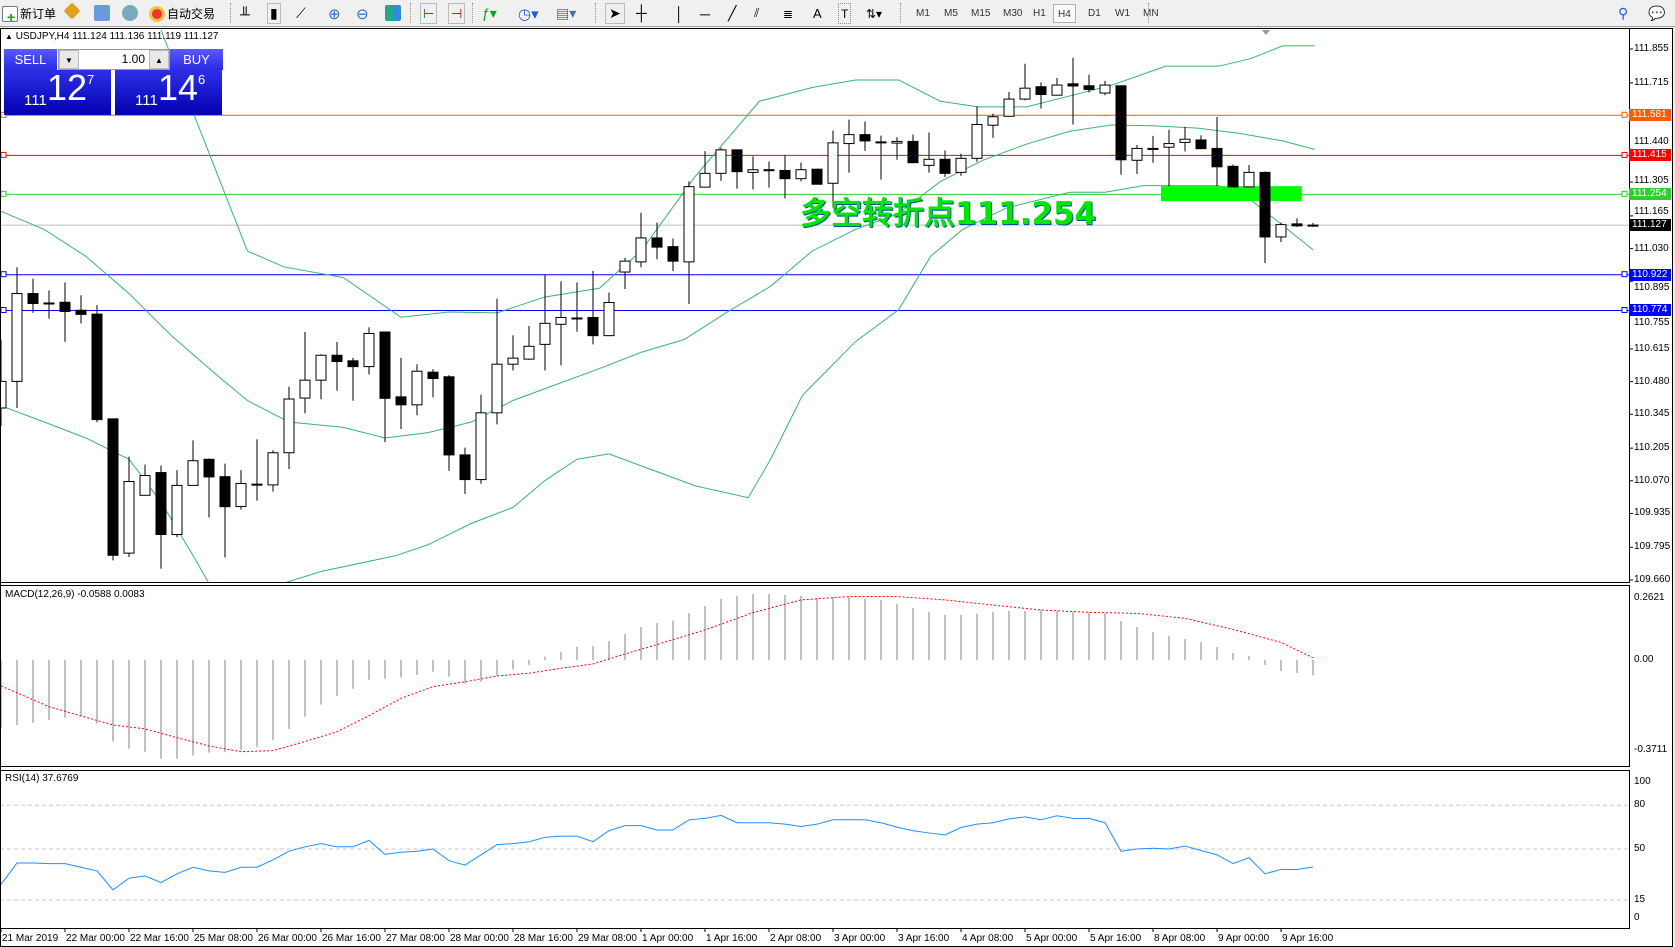  Describe the element at coordinates (607, 938) in the screenshot. I see `time-axis-label: 29 Mar 08:00` at that location.